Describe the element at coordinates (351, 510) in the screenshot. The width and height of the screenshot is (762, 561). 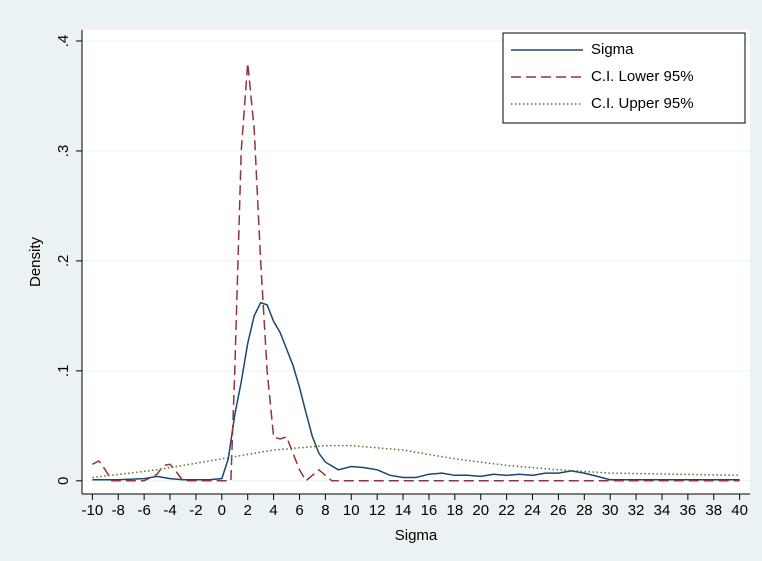
I see `x-tick-label: 10` at that location.